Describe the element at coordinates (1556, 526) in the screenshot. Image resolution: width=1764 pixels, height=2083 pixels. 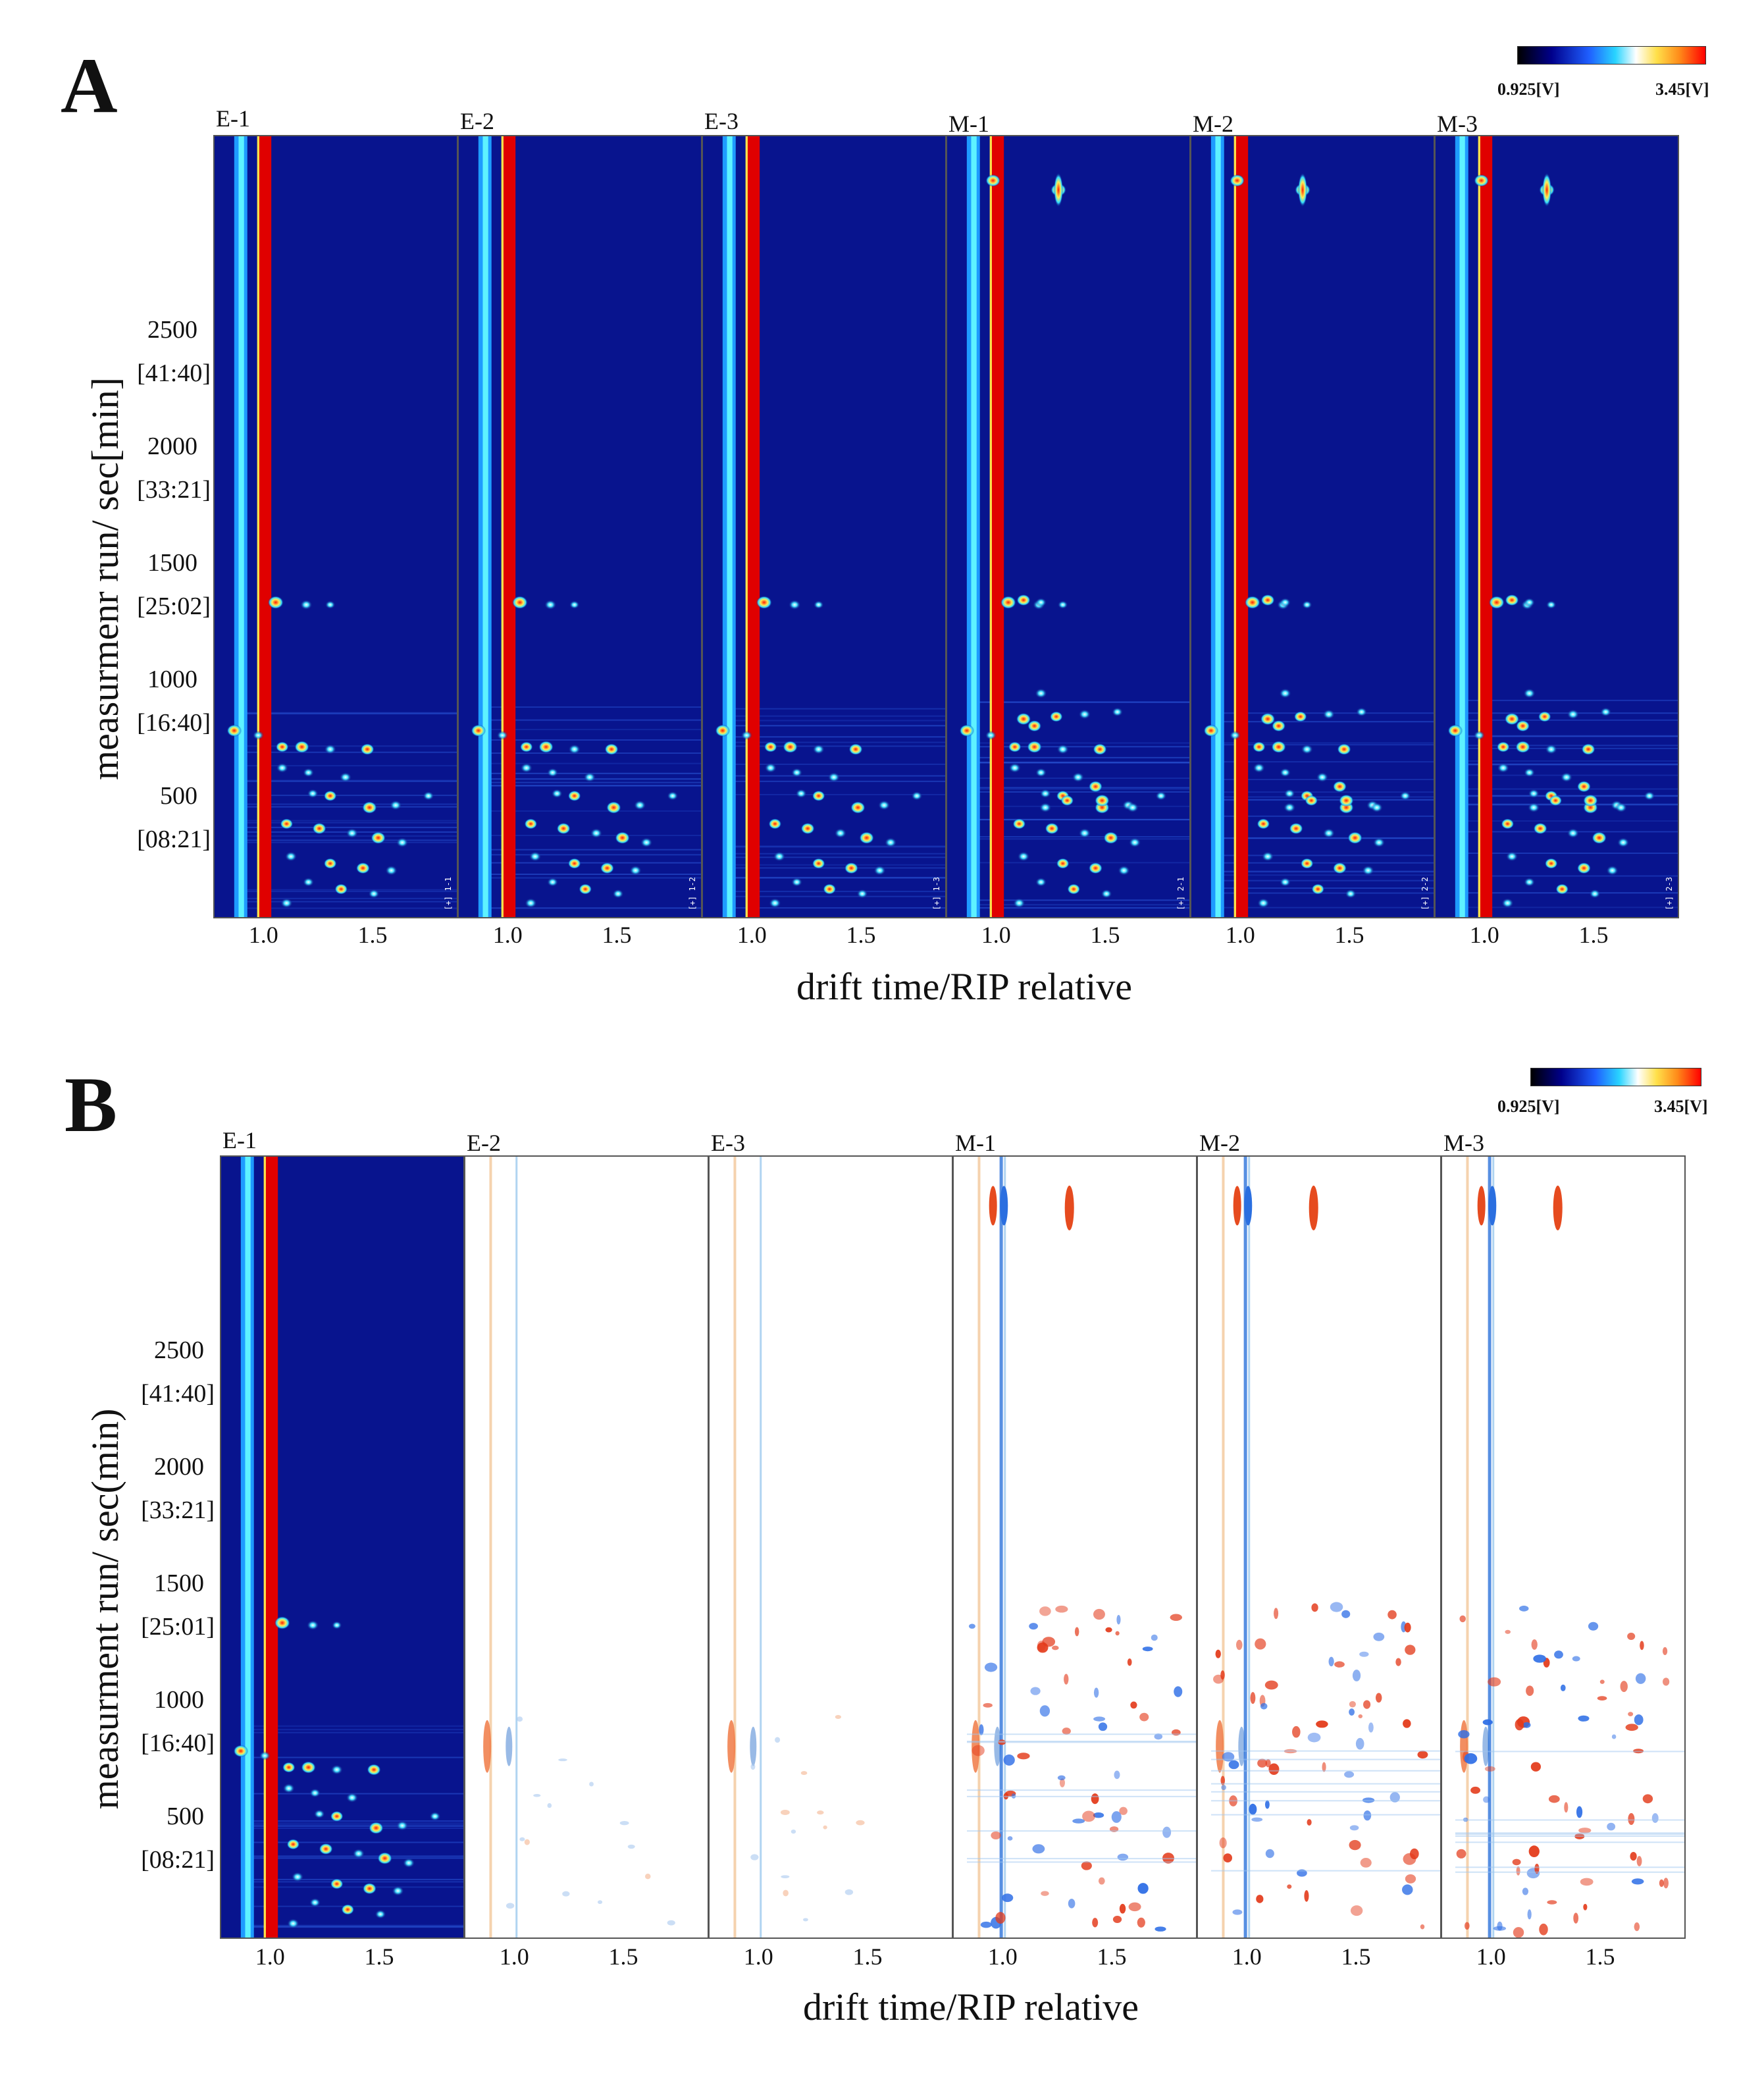
I see `plot-a-m3: [+] 2-3` at that location.